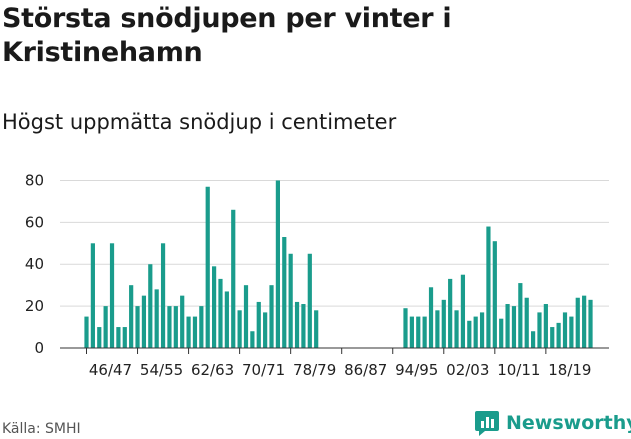  Describe the element at coordinates (418, 332) in the screenshot. I see `bar-98/99` at that location.